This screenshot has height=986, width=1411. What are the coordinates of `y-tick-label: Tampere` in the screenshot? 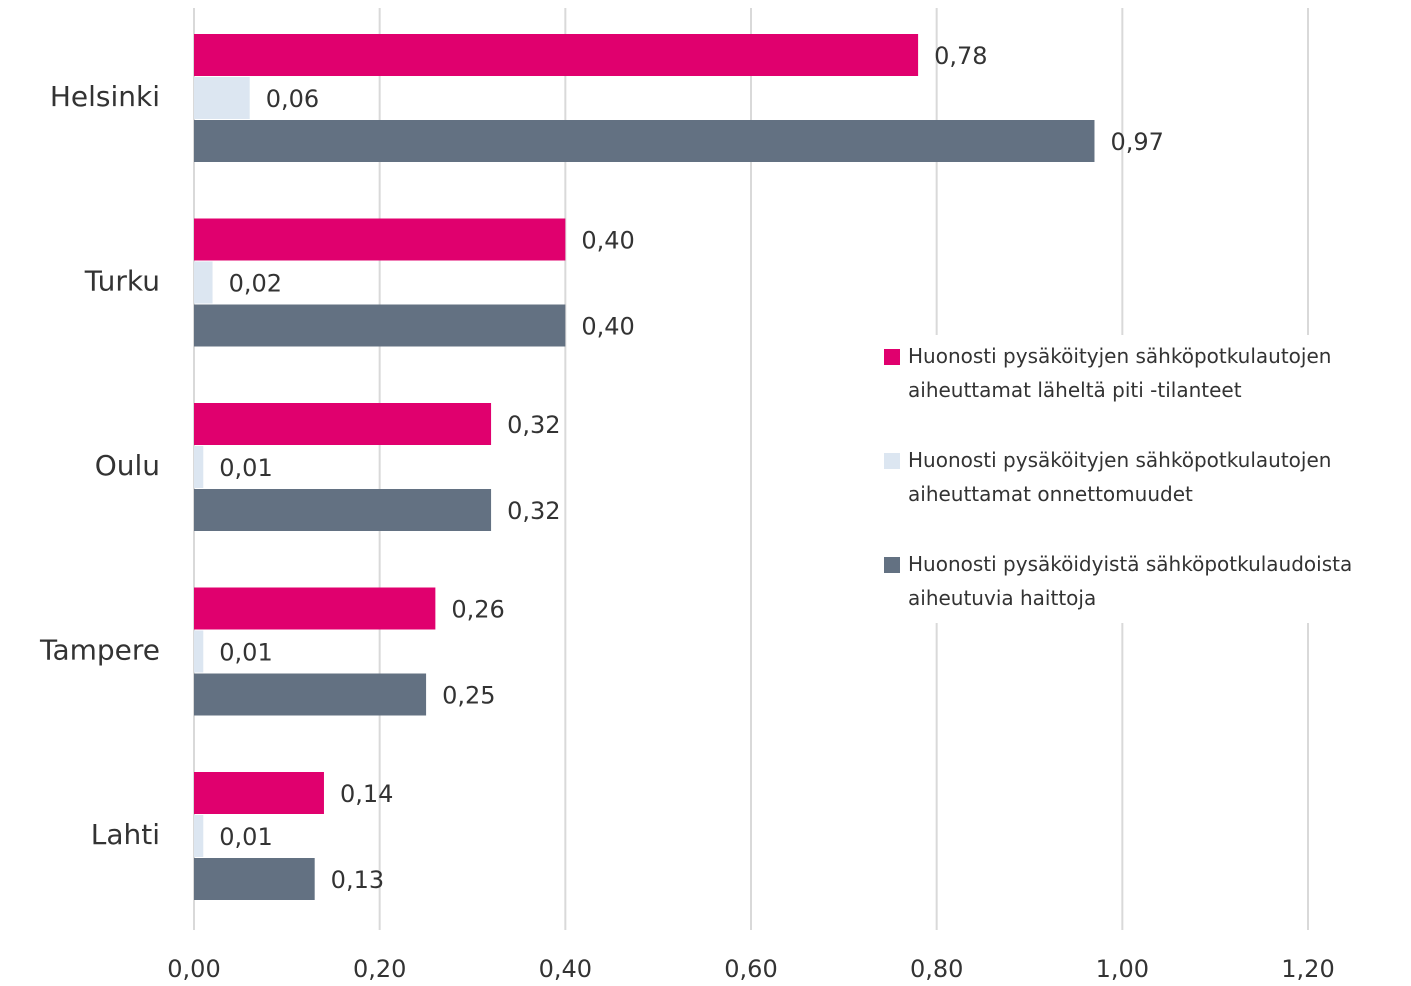 It's located at (99, 650).